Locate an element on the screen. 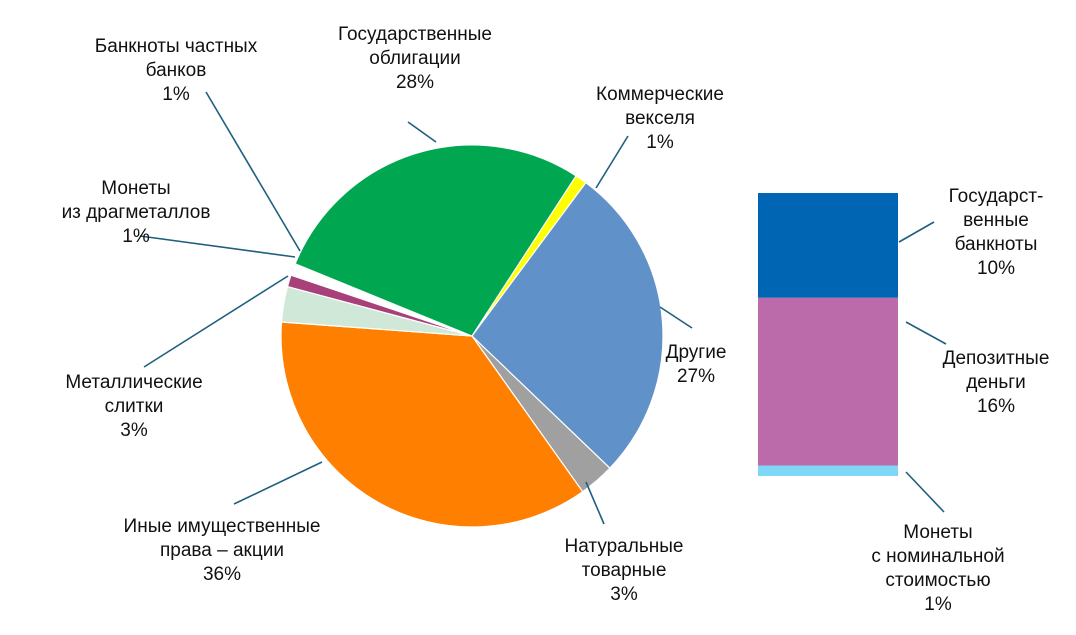 This screenshot has height=635, width=1076. bar-segment-label: Государст-венные банкноты 10% is located at coordinates (996, 232).